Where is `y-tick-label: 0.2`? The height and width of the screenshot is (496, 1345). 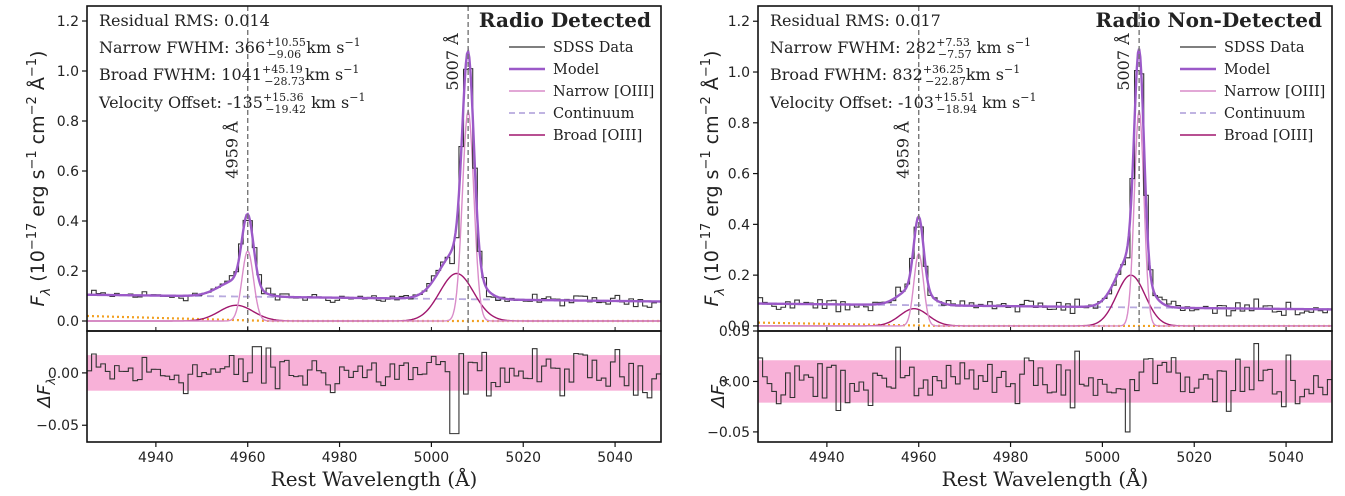
y-tick-label: 0.2 is located at coordinates (68, 272).